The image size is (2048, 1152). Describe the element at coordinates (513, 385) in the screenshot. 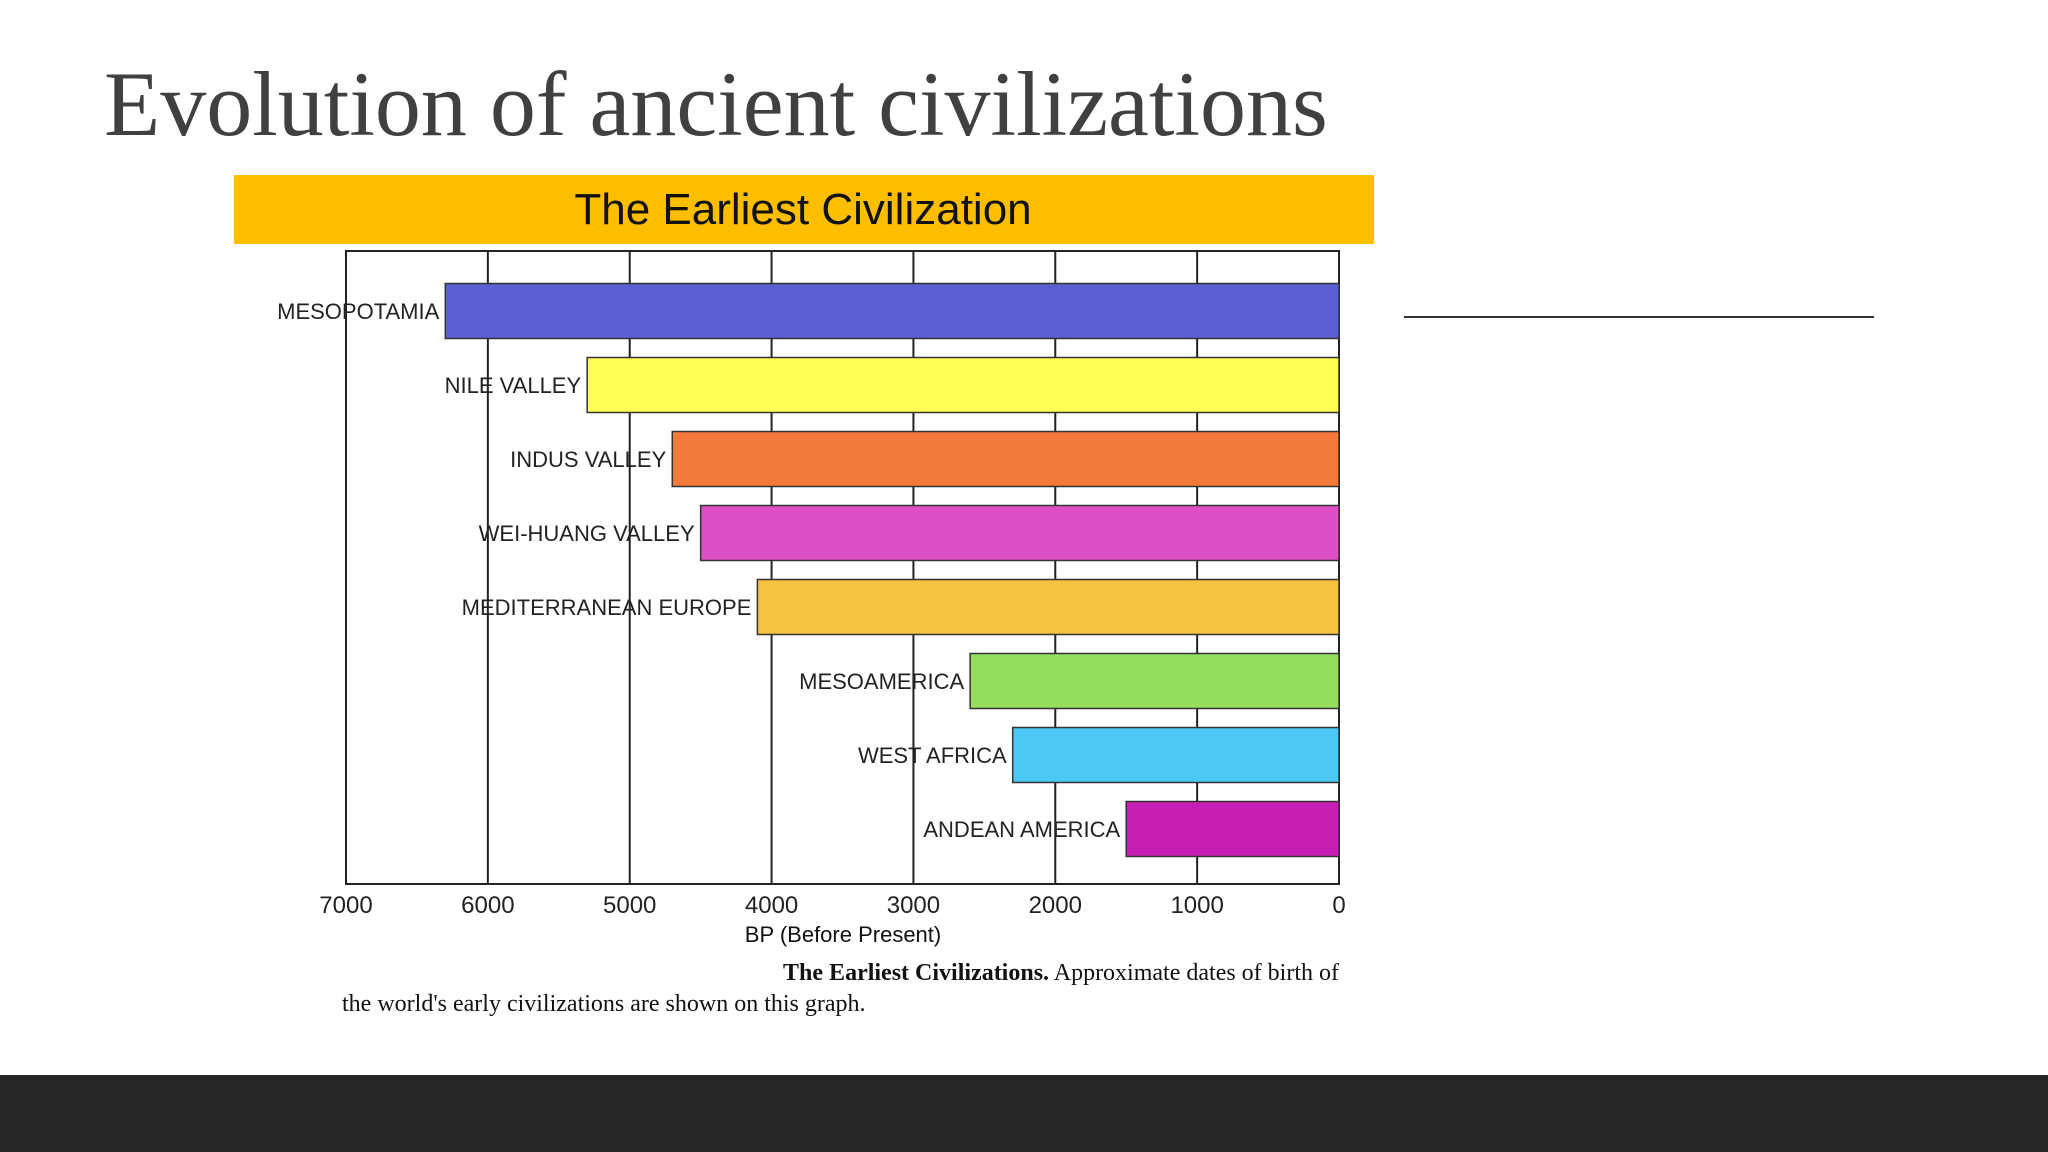

I see `category-label: NILE VALLEY` at that location.